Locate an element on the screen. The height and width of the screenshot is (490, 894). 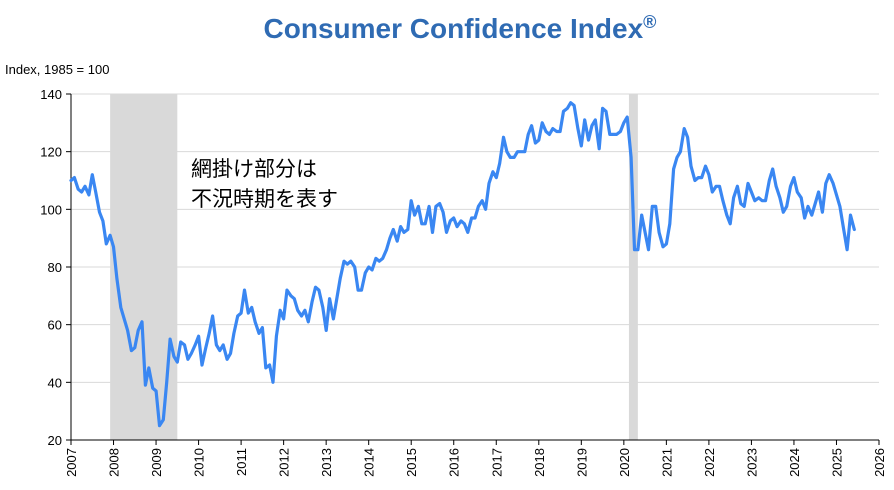
x-tick-label-2020: 2020 is located at coordinates (624, 462).